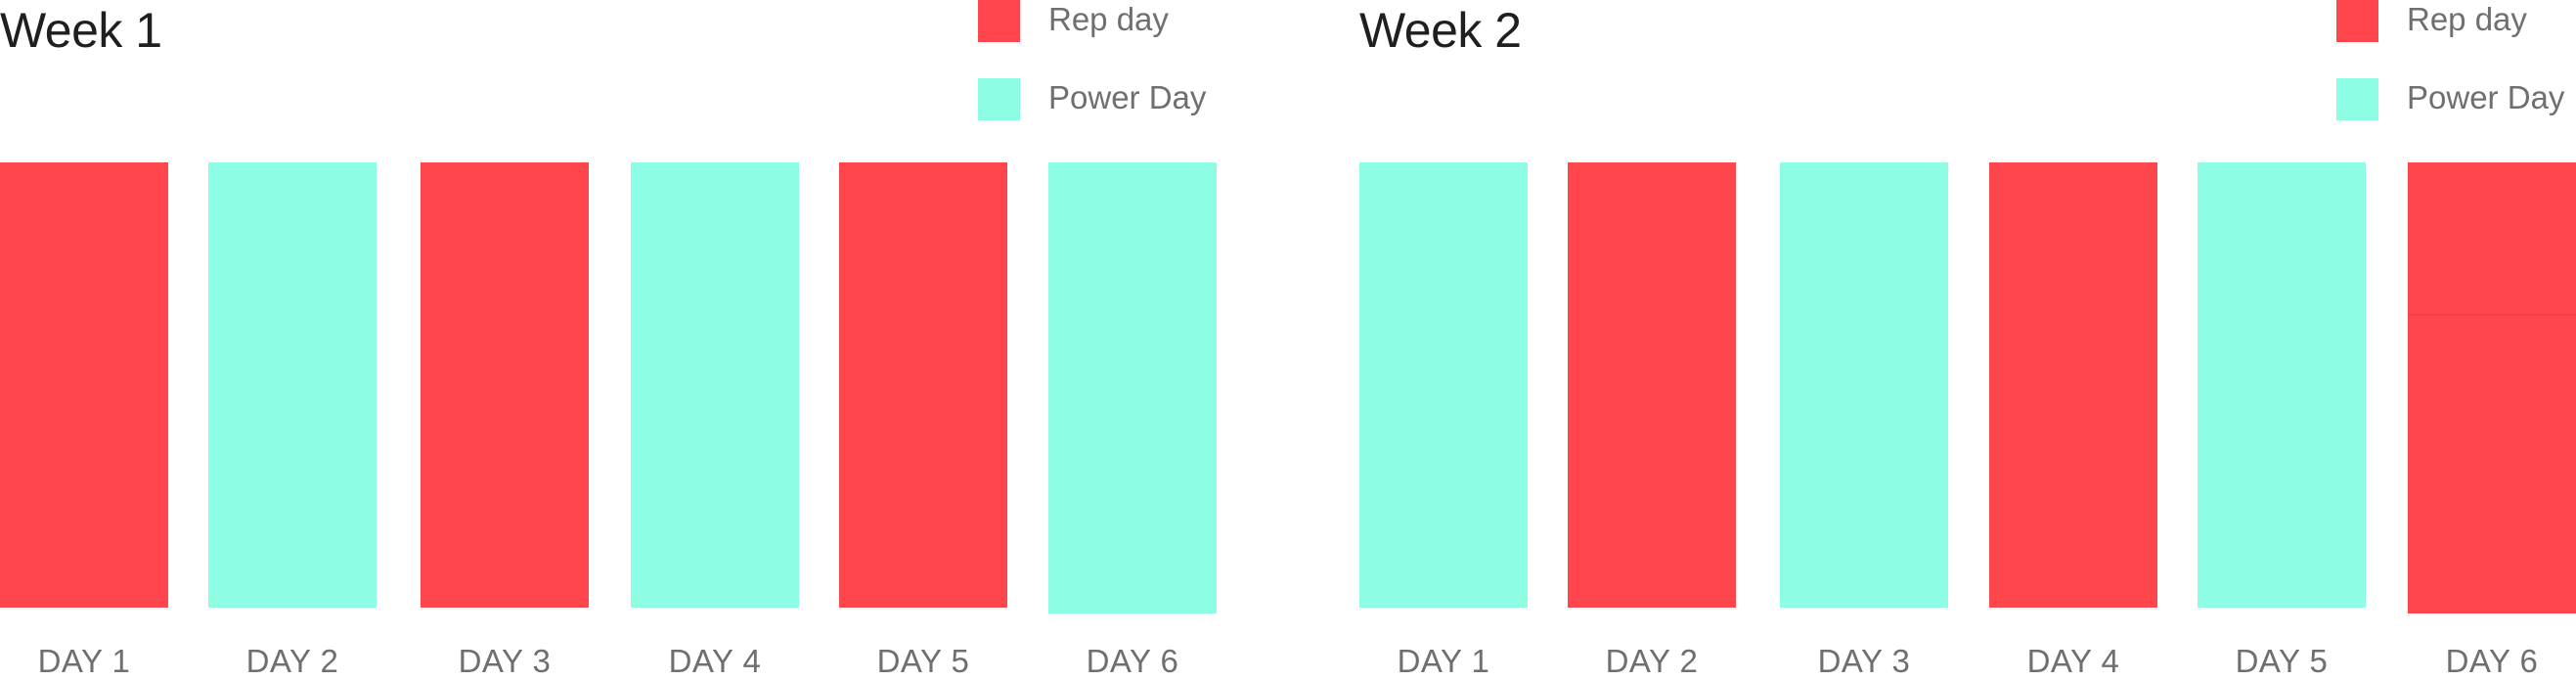 The height and width of the screenshot is (680, 2576). I want to click on week-2-day-2-label: DAY 2, so click(1652, 661).